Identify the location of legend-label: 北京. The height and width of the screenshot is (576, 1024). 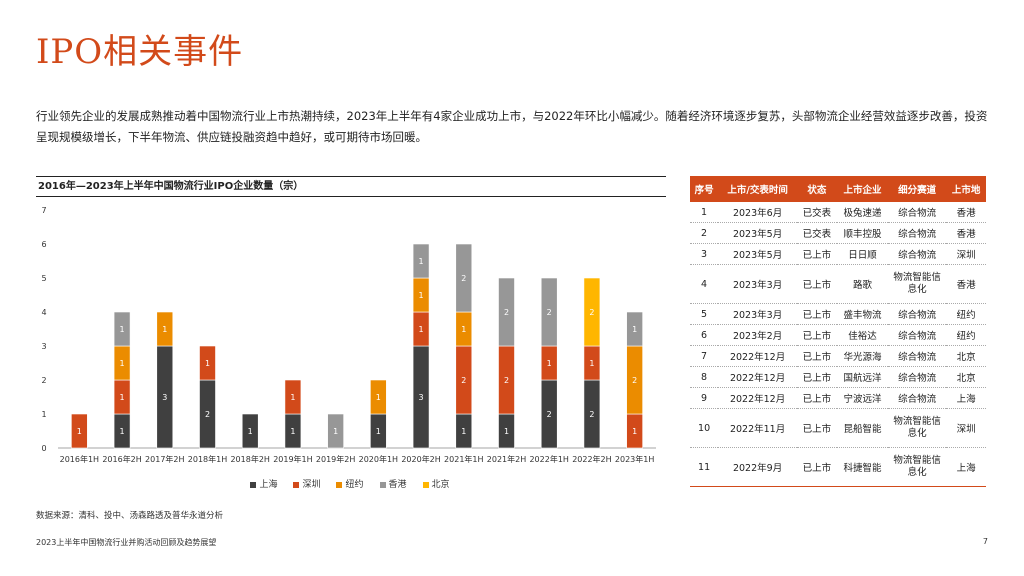
(440, 485).